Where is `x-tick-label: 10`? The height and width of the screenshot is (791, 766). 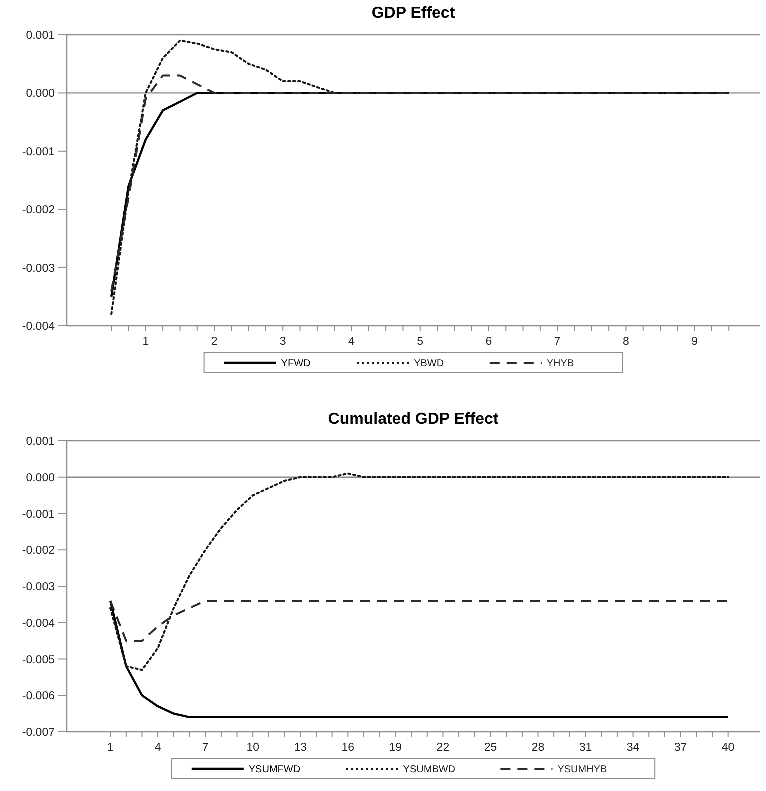
x-tick-label: 10 is located at coordinates (253, 748).